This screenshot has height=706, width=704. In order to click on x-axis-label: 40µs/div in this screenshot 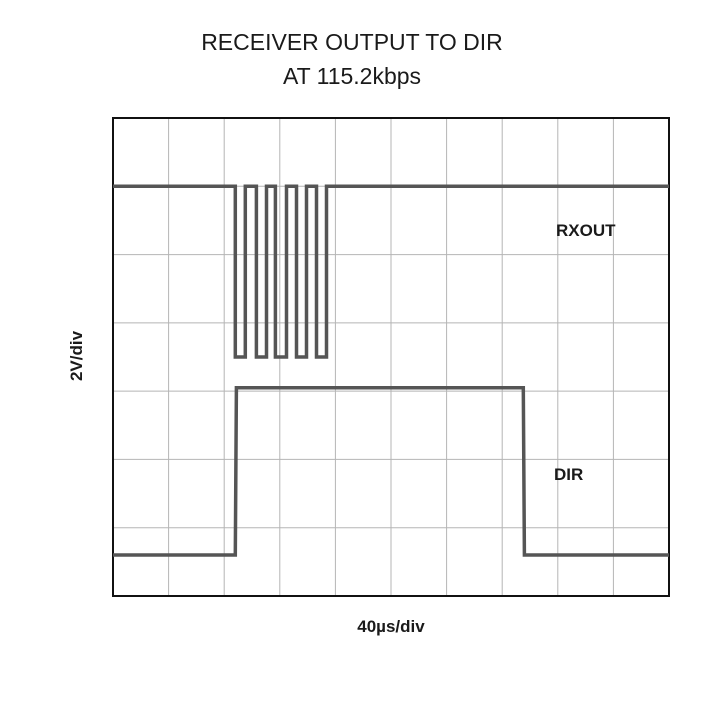, I will do `click(391, 626)`.